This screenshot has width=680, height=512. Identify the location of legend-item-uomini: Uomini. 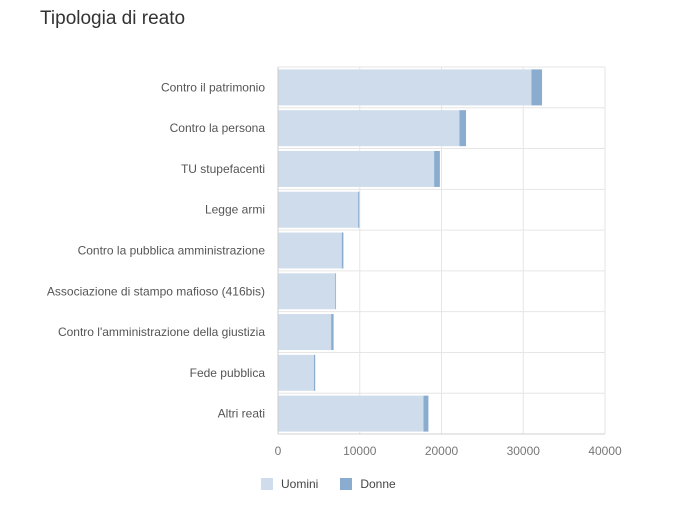
(289, 484).